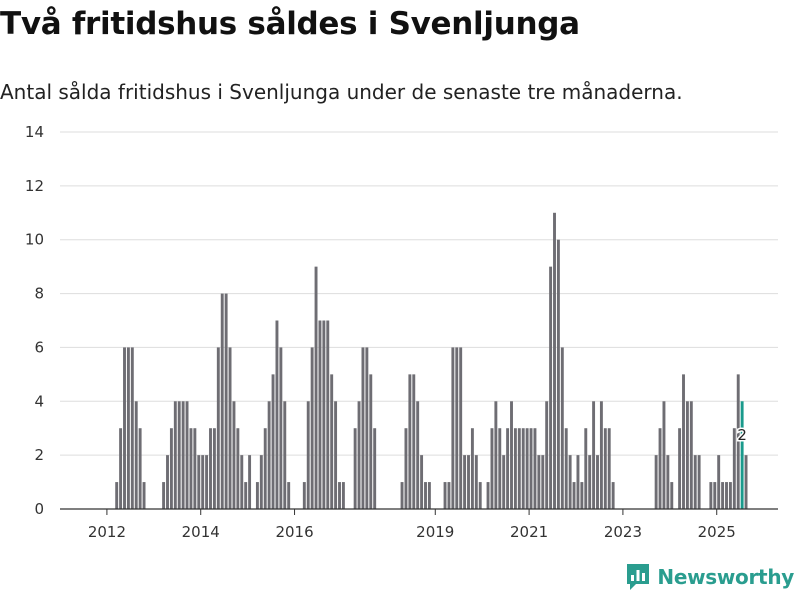 This screenshot has width=800, height=600. Describe the element at coordinates (39, 294) in the screenshot. I see `y-tick-label: 8` at that location.